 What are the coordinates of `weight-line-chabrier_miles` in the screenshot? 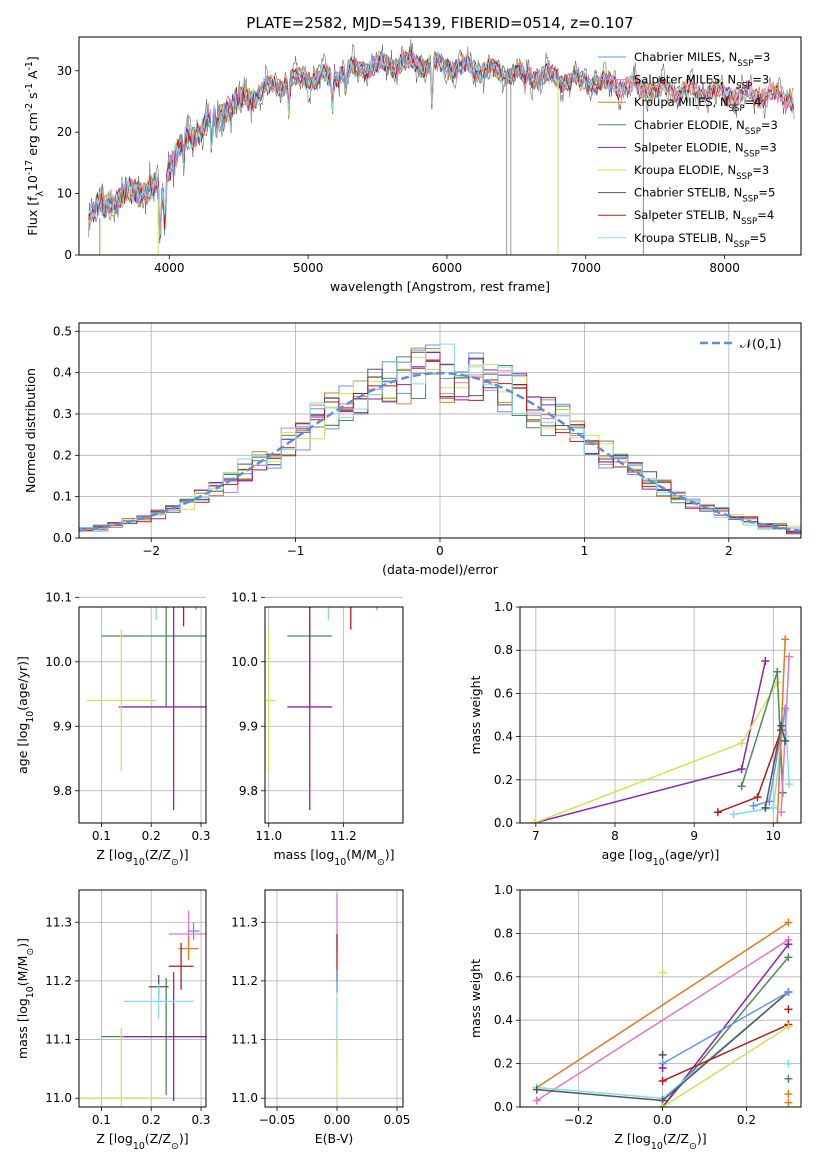 It's located at (725, 1028).